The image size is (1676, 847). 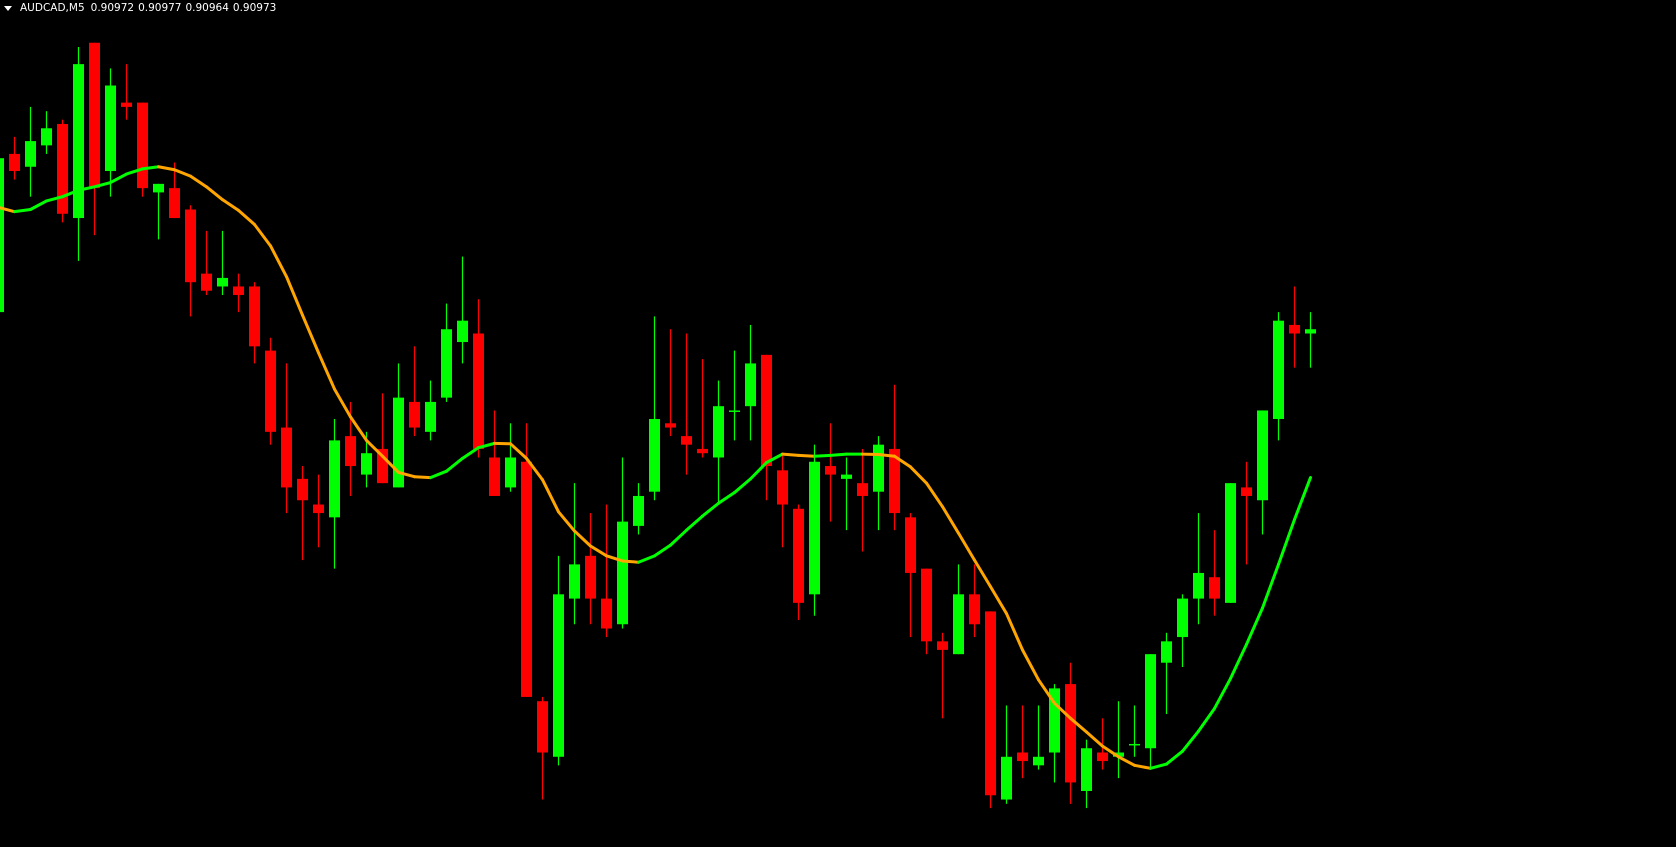 I want to click on chart-header: AUDCAD,M5 0.90972 0.90977 0.90964 0.90973, so click(x=142, y=8).